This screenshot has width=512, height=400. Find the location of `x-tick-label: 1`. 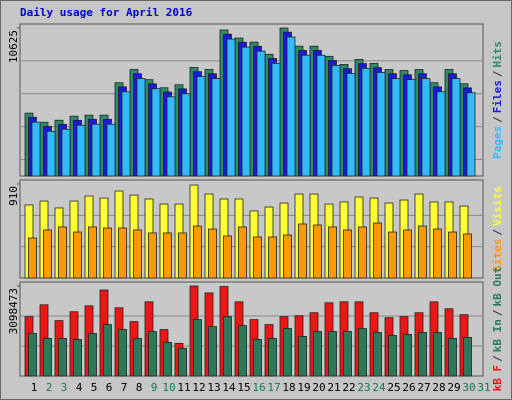

x-tick-label: 1 is located at coordinates (34, 387).